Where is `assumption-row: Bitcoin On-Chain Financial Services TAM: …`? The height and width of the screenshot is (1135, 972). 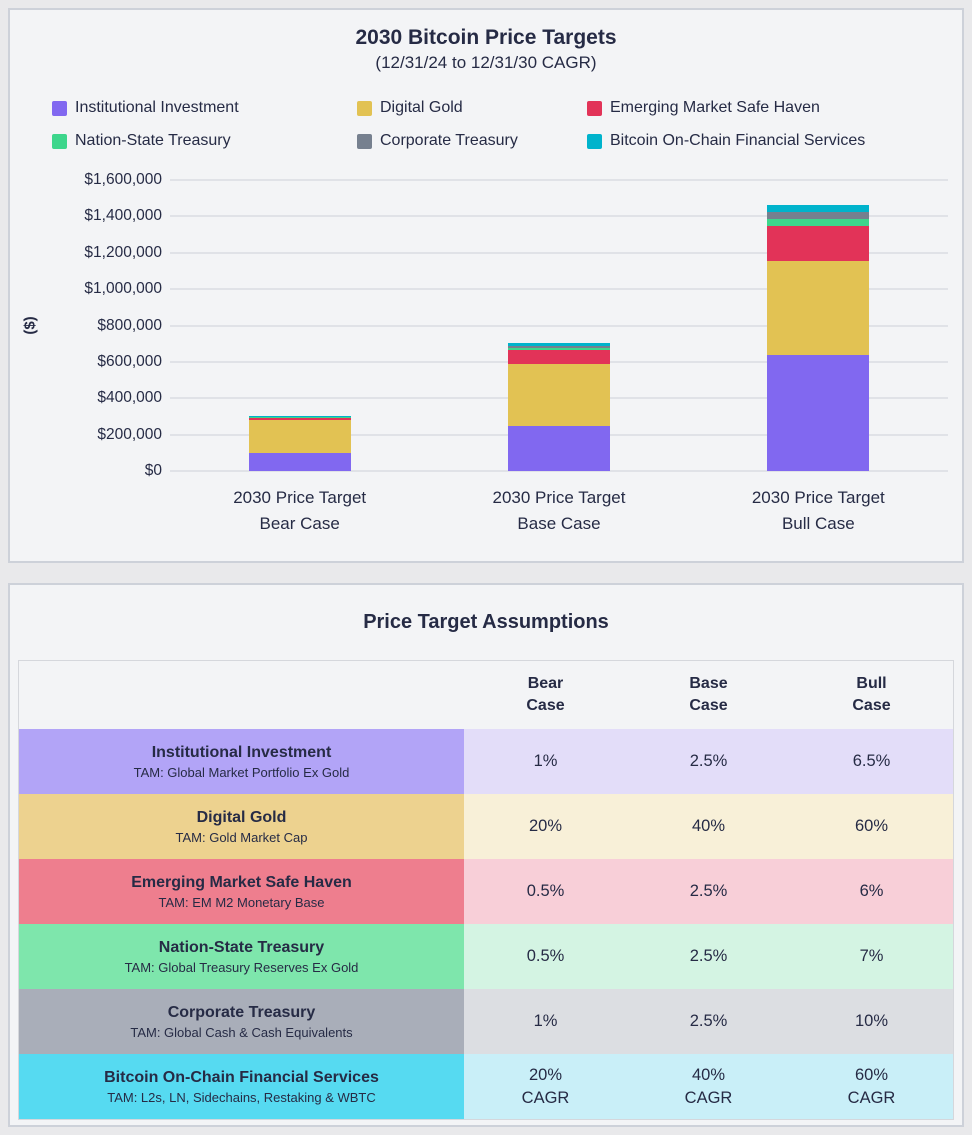
assumption-row: Bitcoin On-Chain Financial Services TAM: … is located at coordinates (486, 1086).